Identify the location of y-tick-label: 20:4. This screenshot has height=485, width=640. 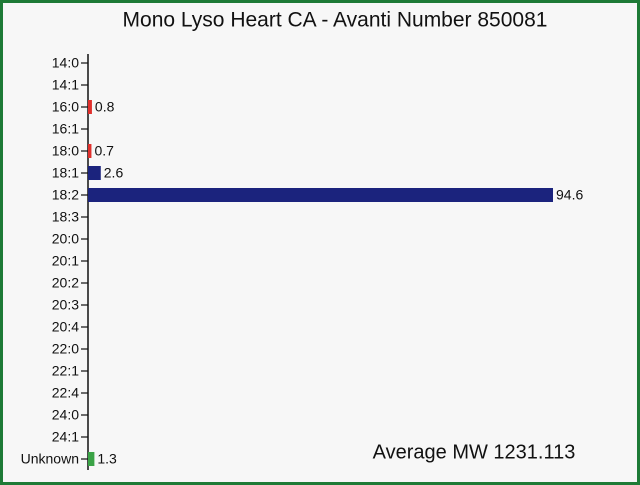
(65, 327).